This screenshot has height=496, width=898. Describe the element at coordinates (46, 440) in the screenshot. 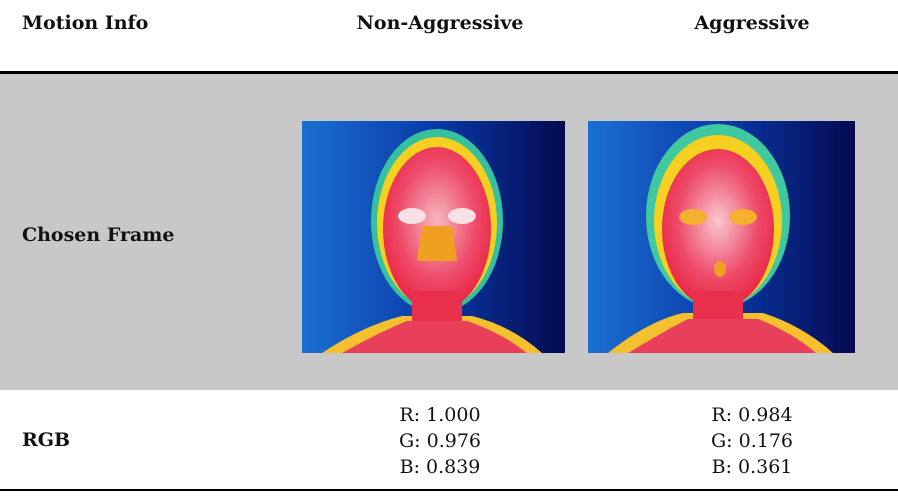

I see `row-label: RGB` at that location.